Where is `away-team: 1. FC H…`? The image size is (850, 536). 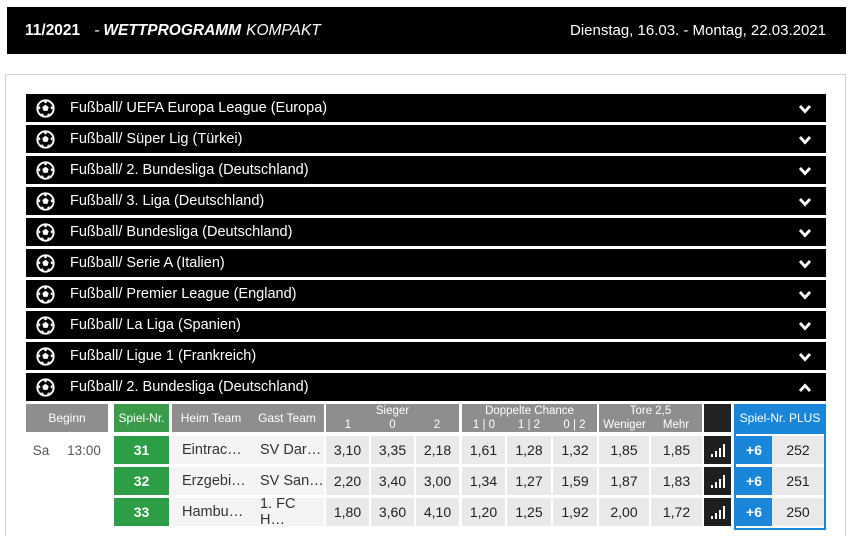 away-team: 1. FC H… is located at coordinates (287, 512).